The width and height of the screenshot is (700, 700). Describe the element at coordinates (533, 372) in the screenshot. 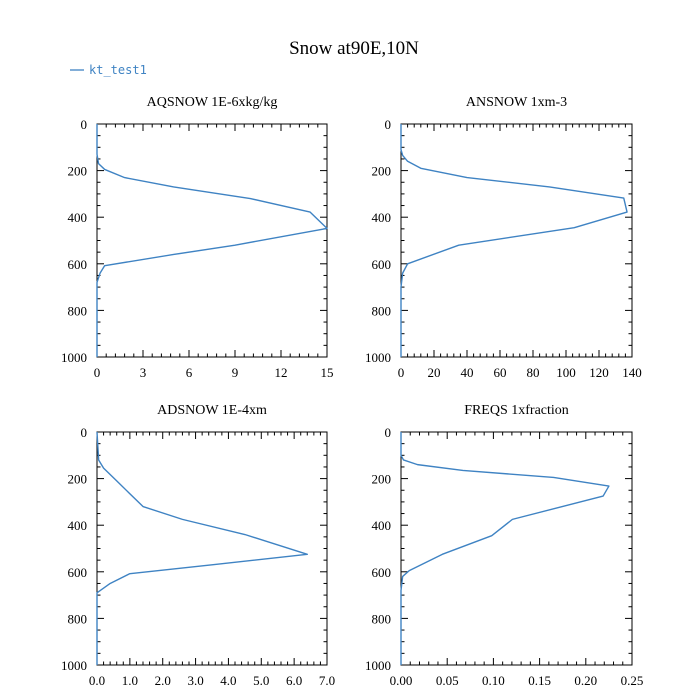

I see `x-tick-label: 80` at that location.